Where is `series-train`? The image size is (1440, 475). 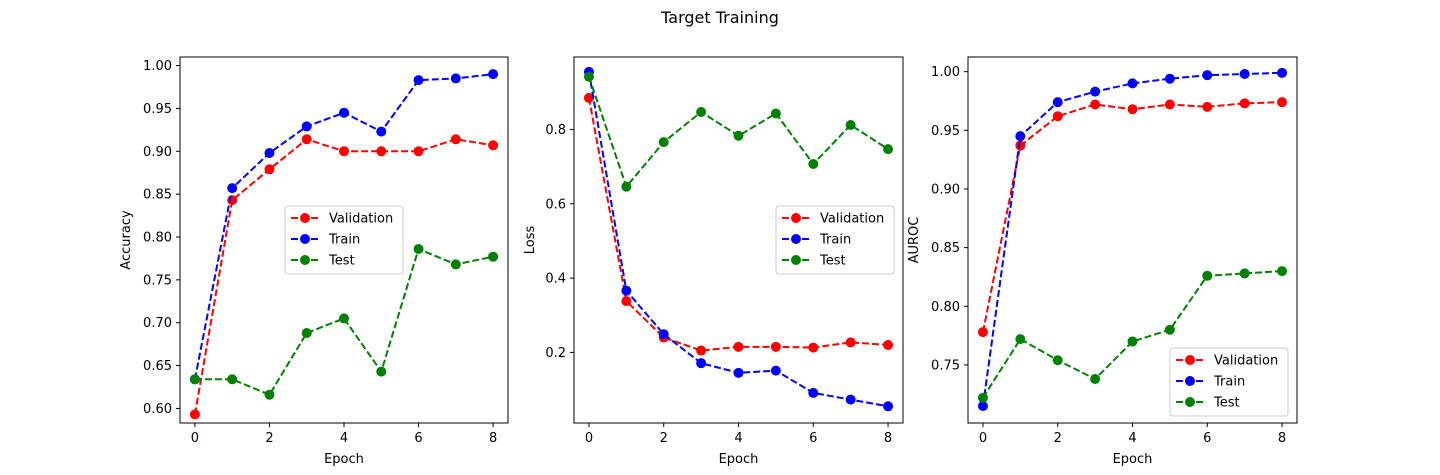
series-train is located at coordinates (344, 227).